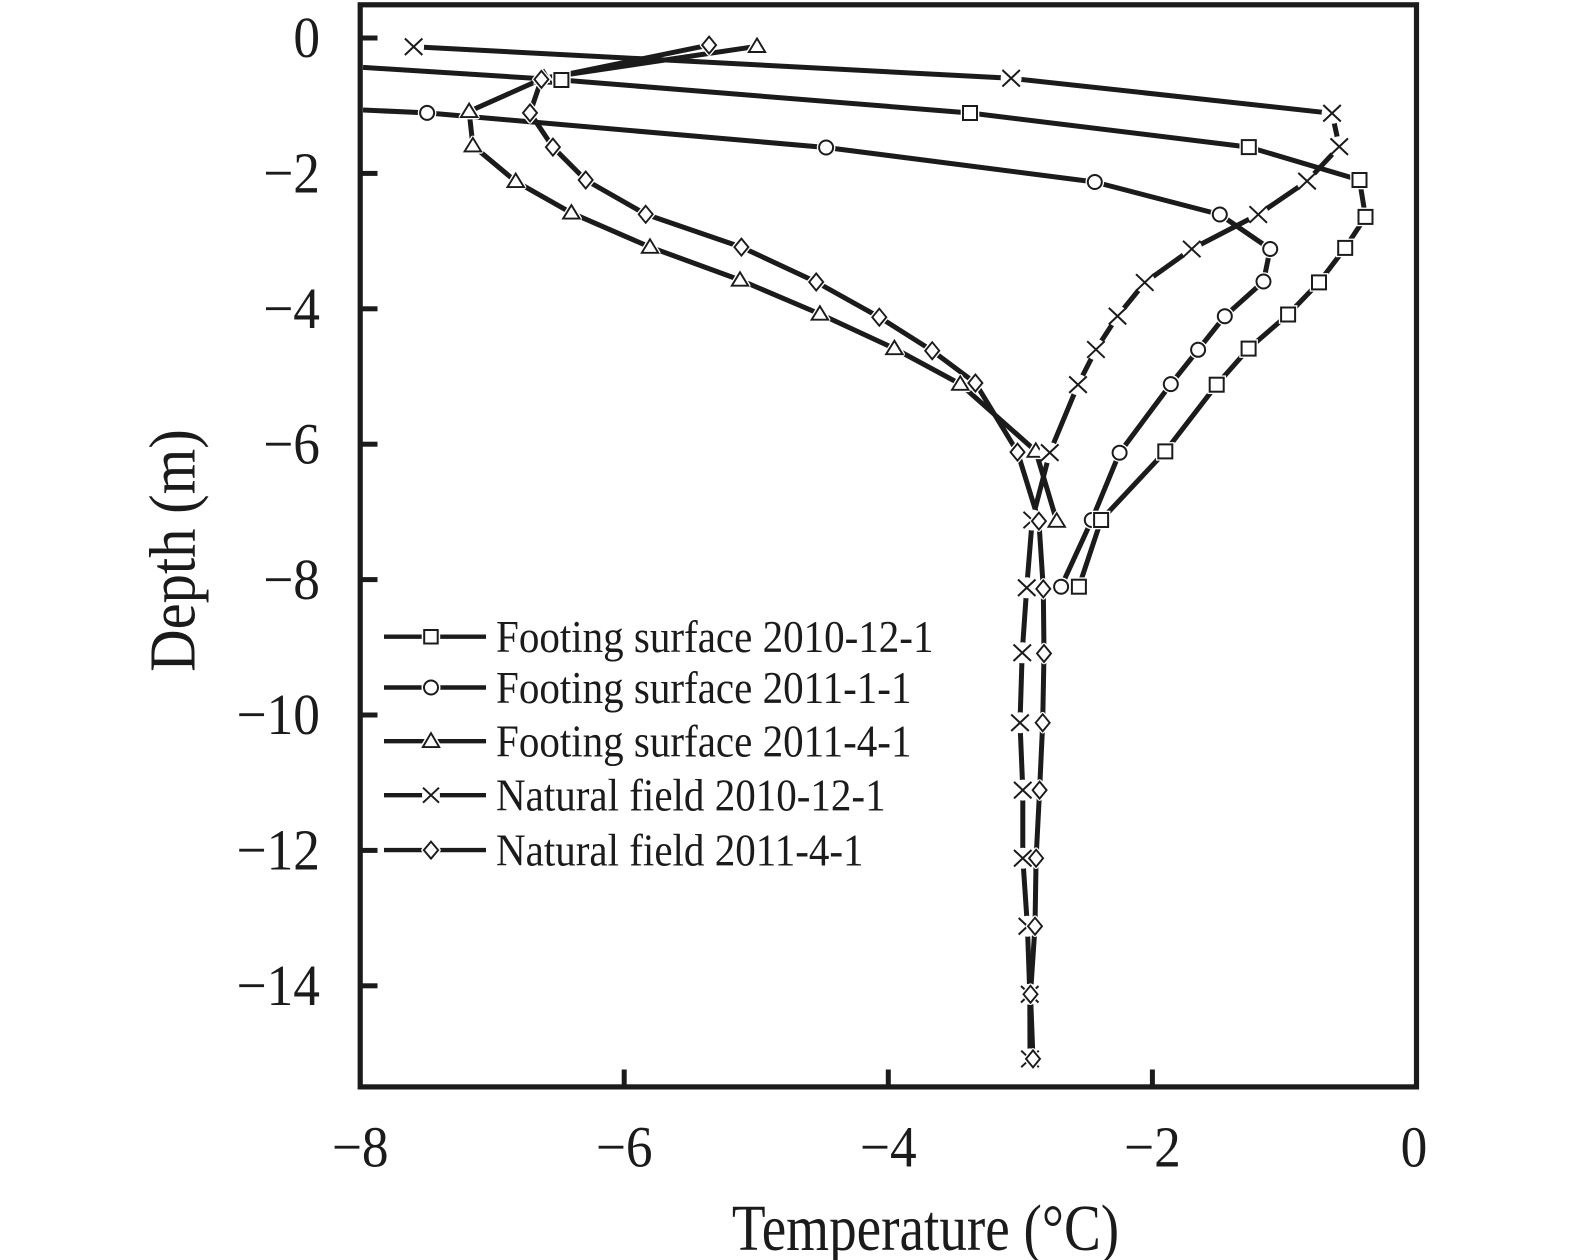 Image resolution: width=1575 pixels, height=1260 pixels. I want to click on svg-text: −14, so click(278, 986).